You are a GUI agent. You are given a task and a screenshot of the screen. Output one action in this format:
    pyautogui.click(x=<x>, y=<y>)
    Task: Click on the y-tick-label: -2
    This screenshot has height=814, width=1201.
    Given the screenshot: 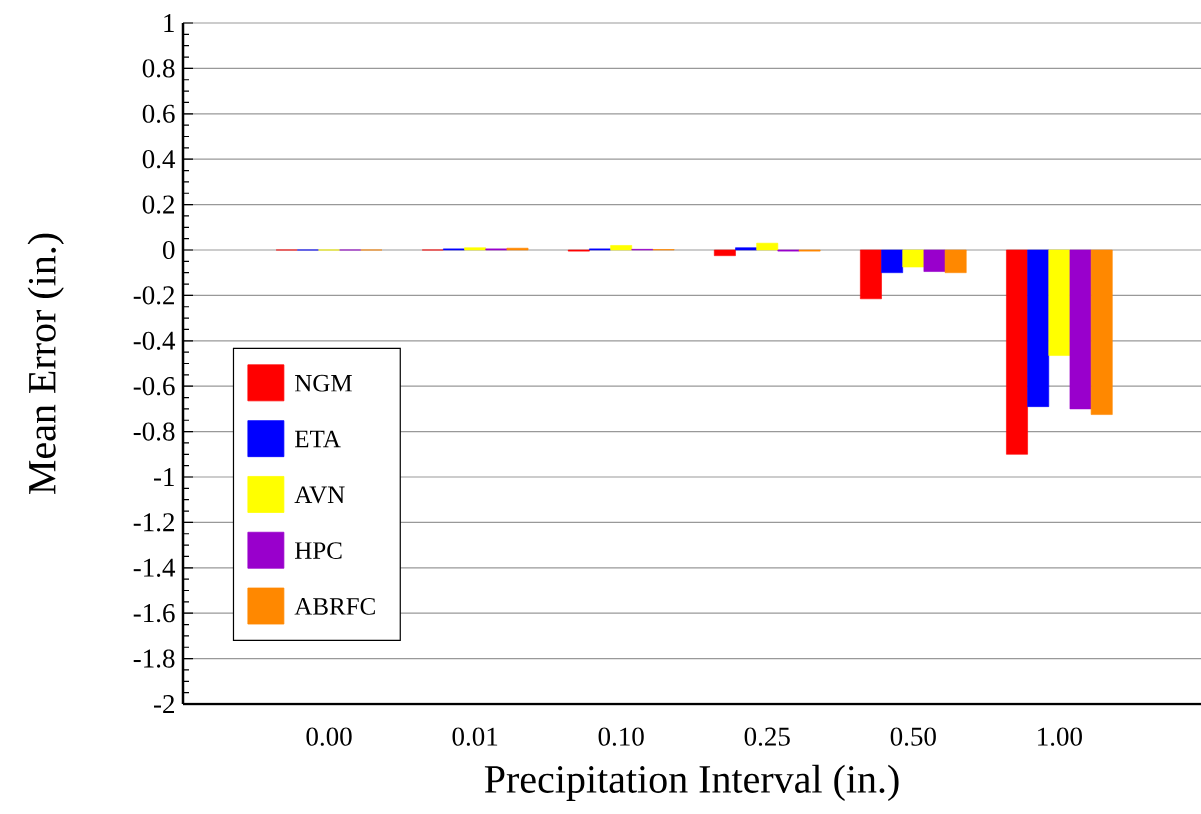 What is the action you would take?
    pyautogui.click(x=163, y=704)
    